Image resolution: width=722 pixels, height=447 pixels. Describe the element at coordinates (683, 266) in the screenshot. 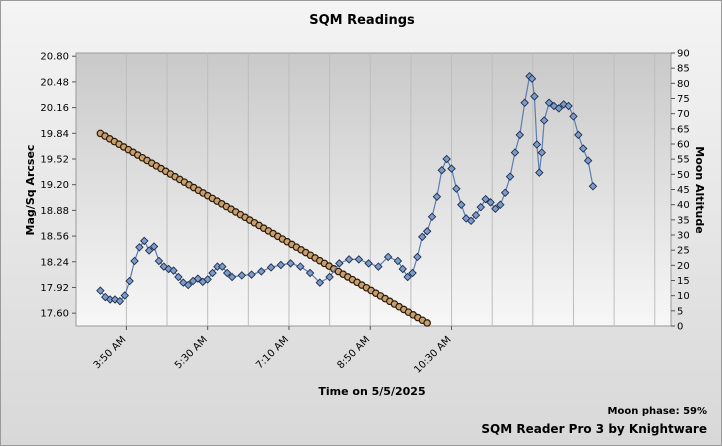

I see `y2-tick-label: 20` at that location.